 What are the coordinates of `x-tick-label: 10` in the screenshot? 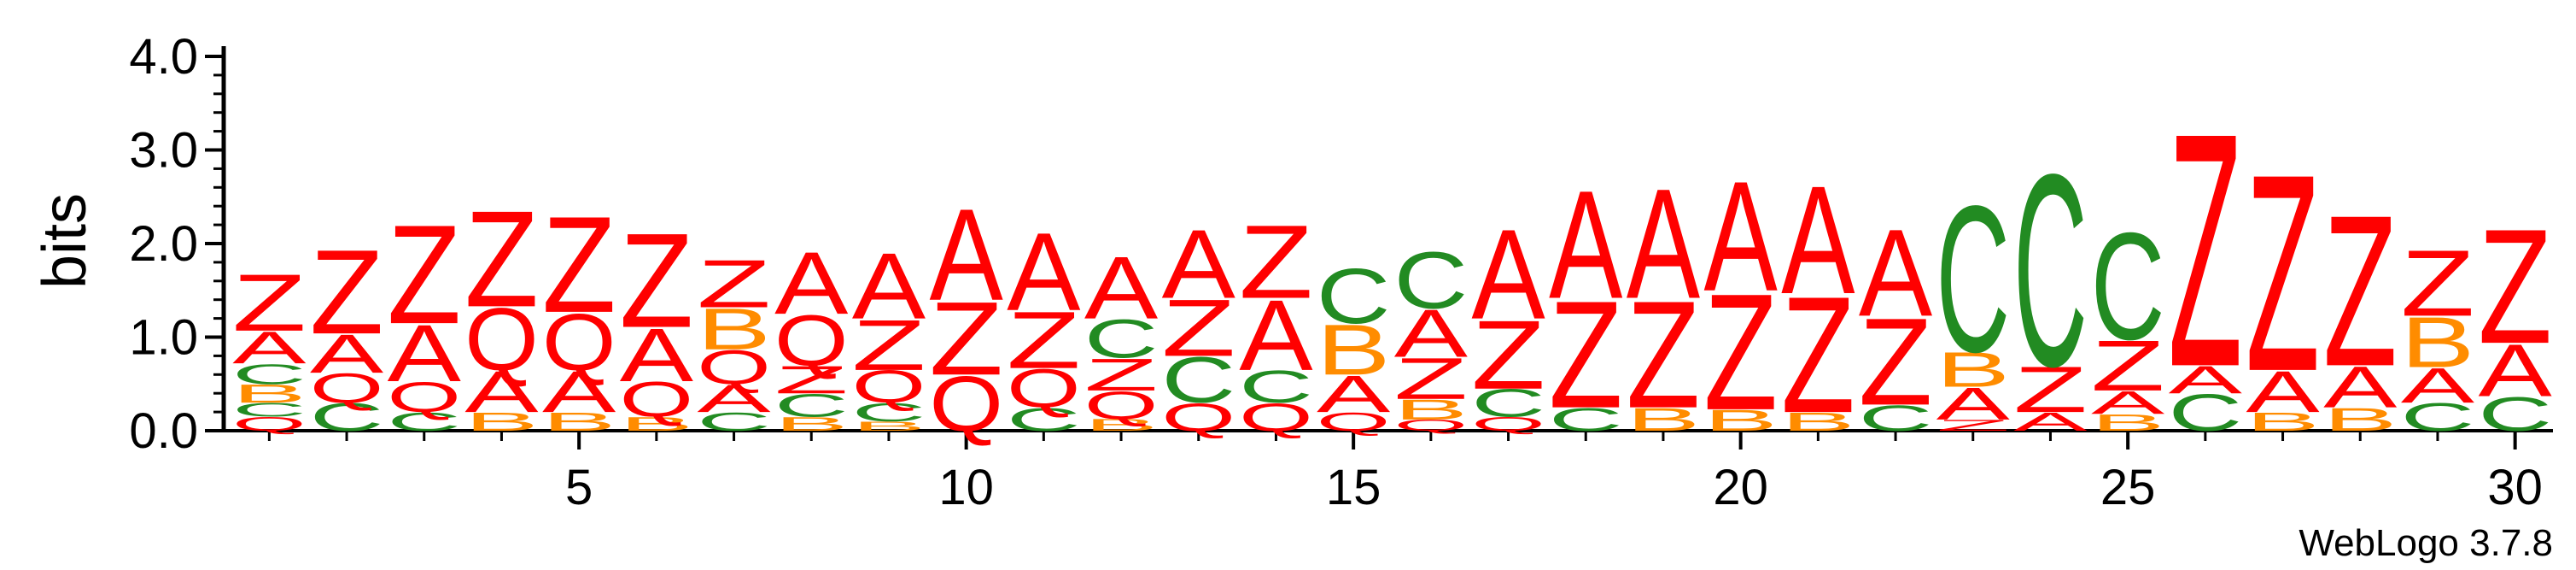 It's located at (966, 487).